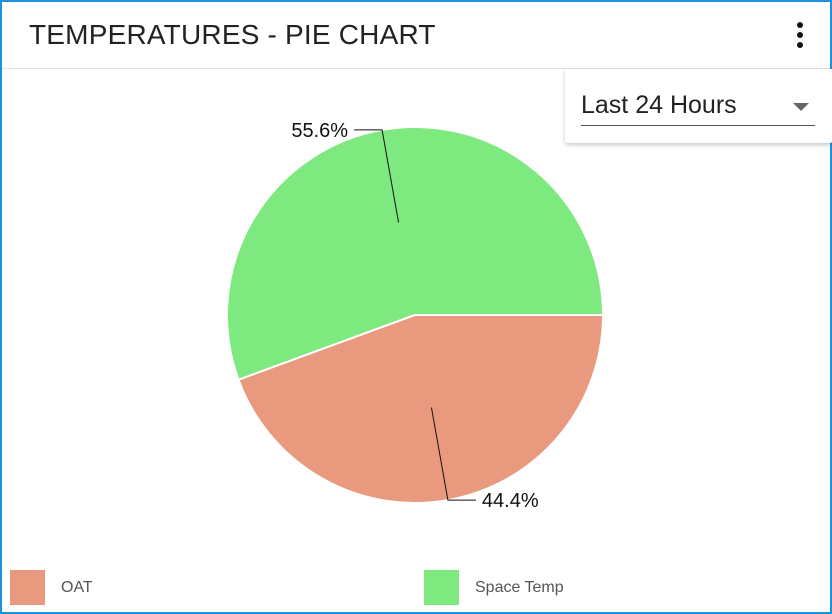  I want to click on widget-header: TEMPERATURES - PIE CHART, so click(416, 35).